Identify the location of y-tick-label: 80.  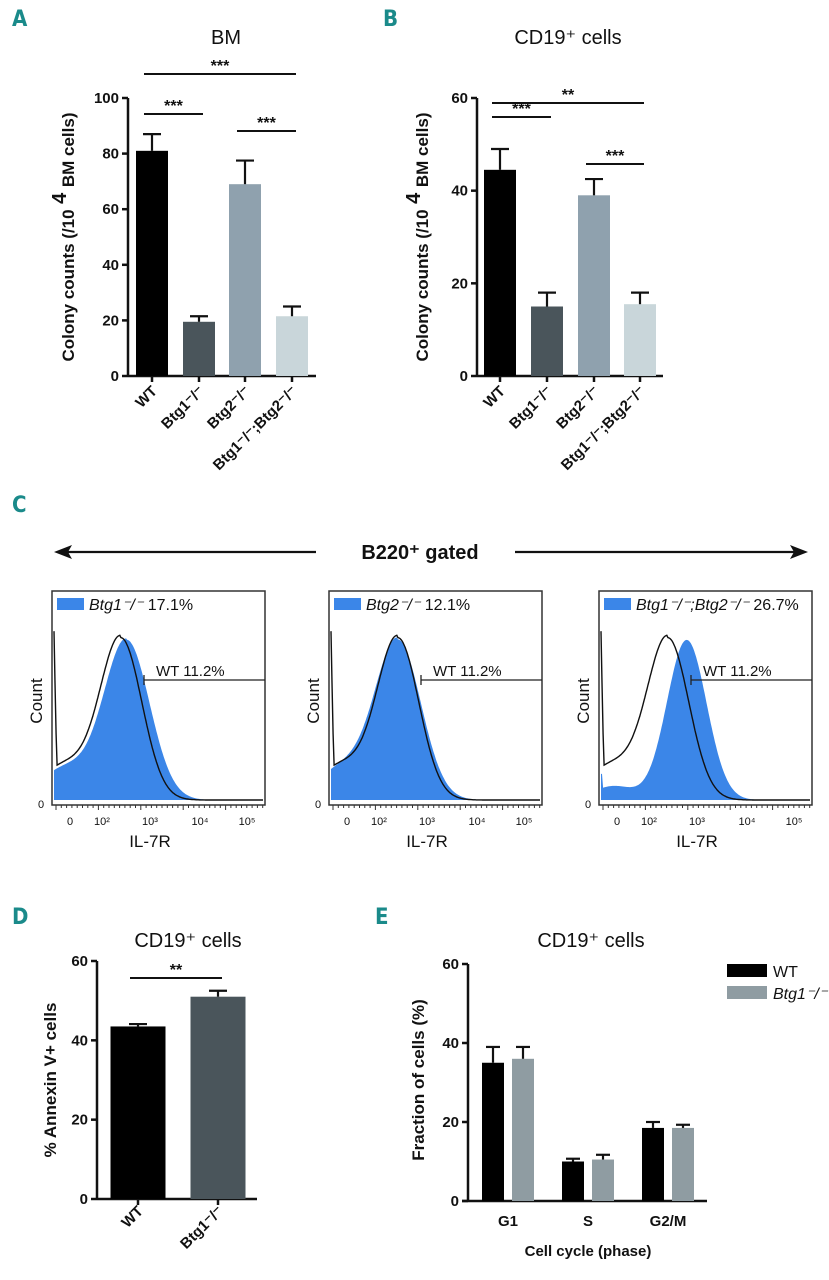
(110, 154).